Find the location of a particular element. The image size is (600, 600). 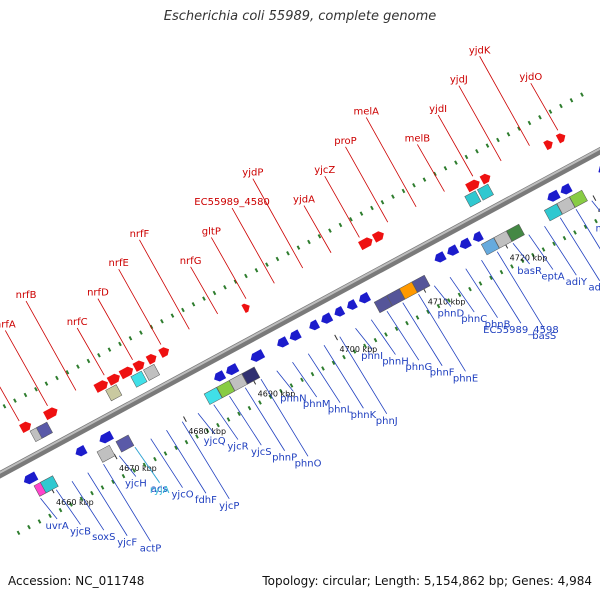

gene-label-ryja: ryjA is located at coordinates (160, 490).